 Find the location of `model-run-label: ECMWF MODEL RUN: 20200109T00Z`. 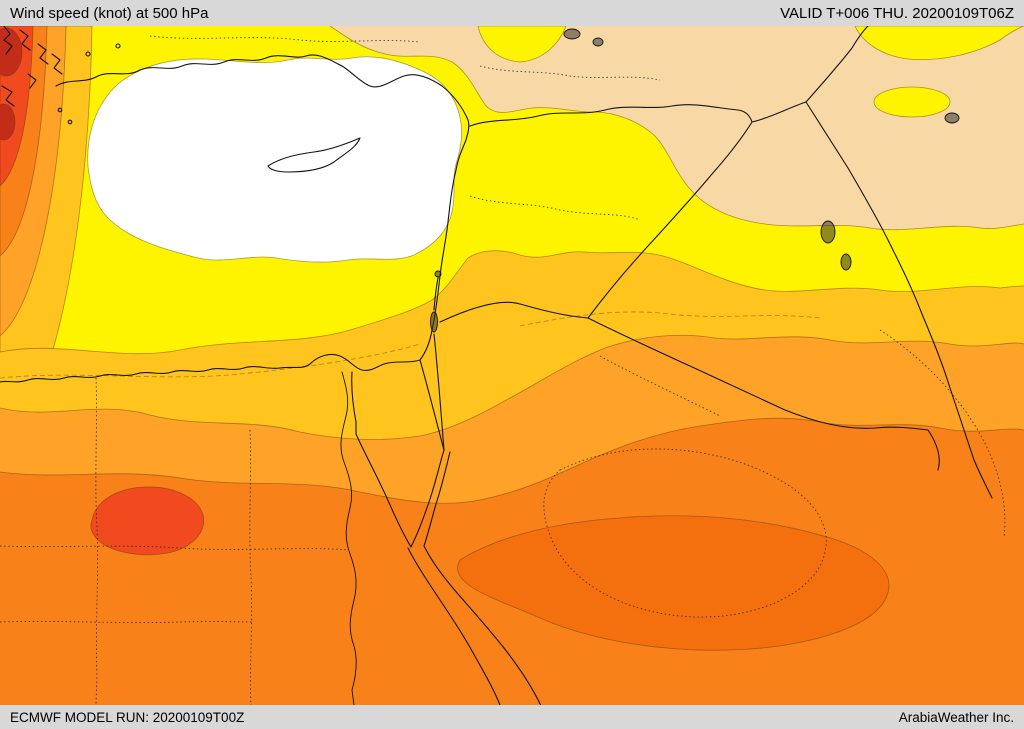

model-run-label: ECMWF MODEL RUN: 20200109T00Z is located at coordinates (127, 717).